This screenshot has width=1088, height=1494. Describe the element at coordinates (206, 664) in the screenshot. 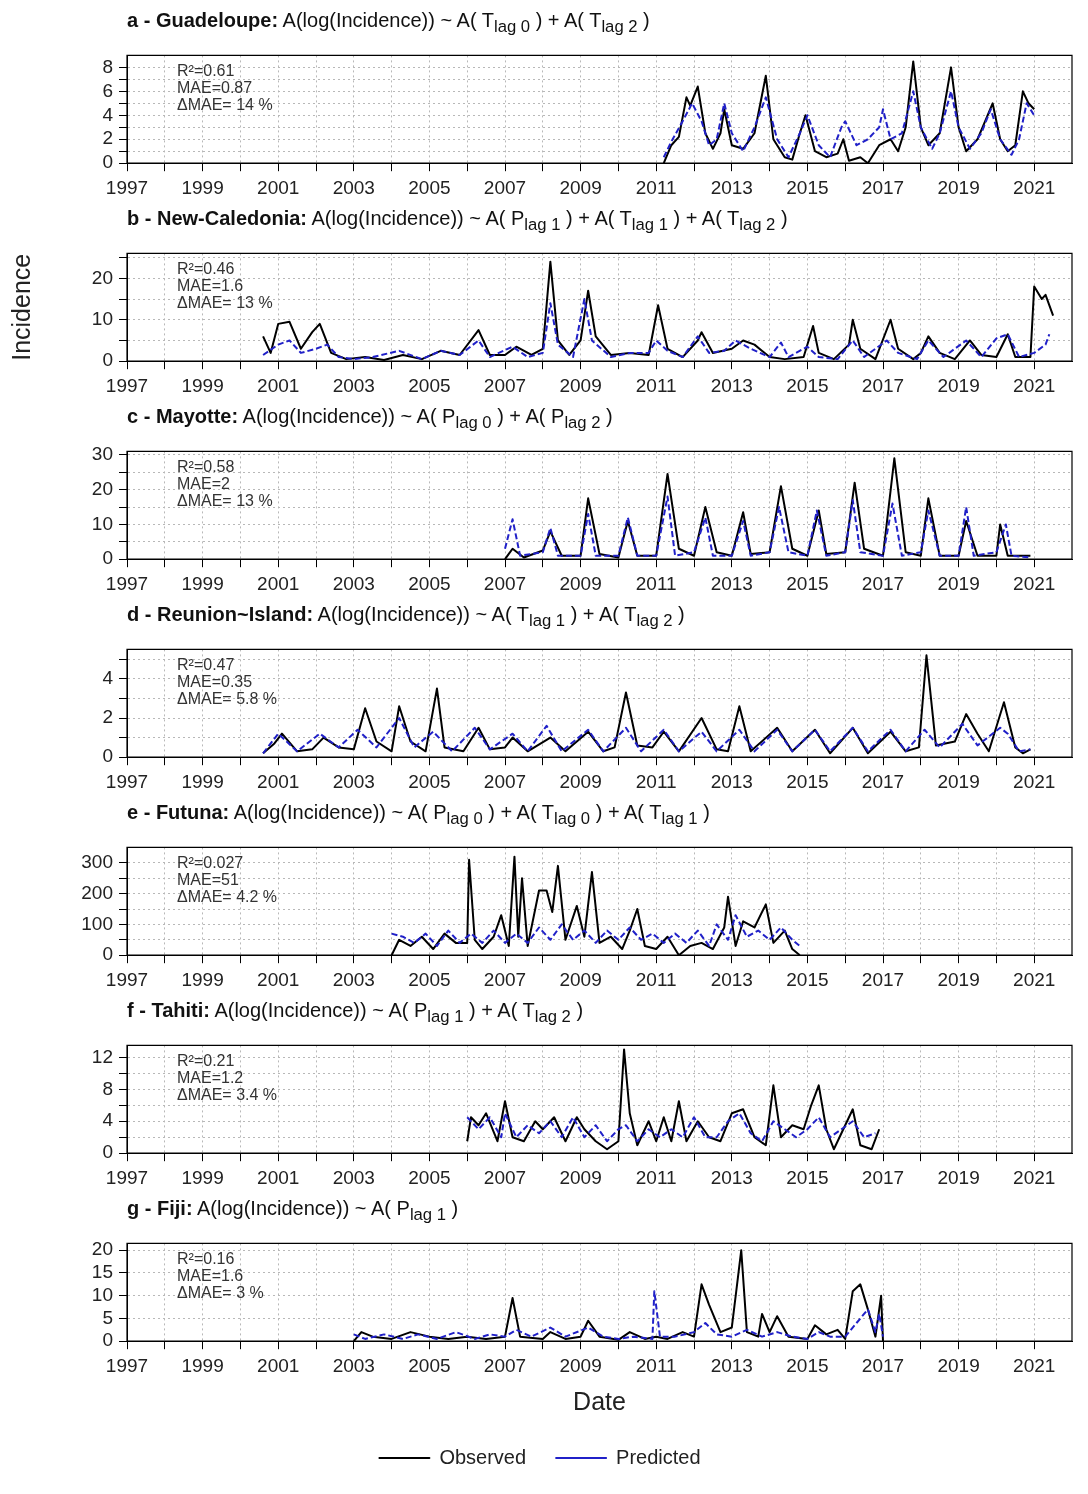

I see `annotation: R²=0.47` at that location.